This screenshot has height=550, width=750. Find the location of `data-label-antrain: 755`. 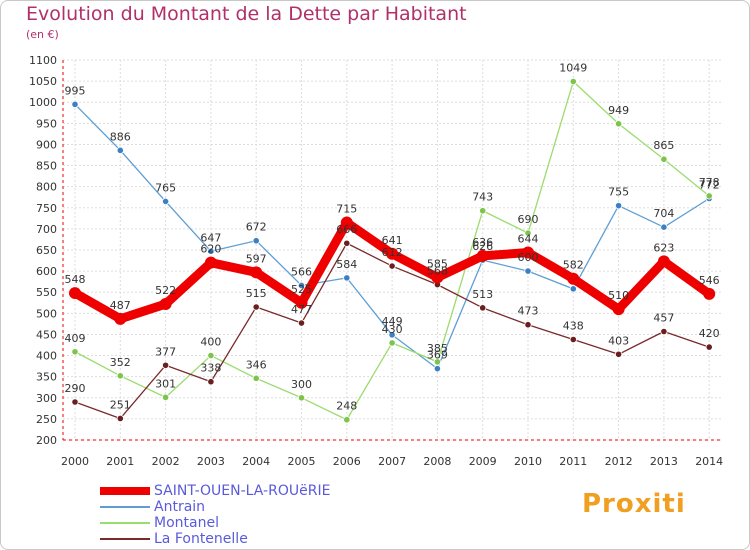

data-label-antrain: 755 is located at coordinates (618, 192).